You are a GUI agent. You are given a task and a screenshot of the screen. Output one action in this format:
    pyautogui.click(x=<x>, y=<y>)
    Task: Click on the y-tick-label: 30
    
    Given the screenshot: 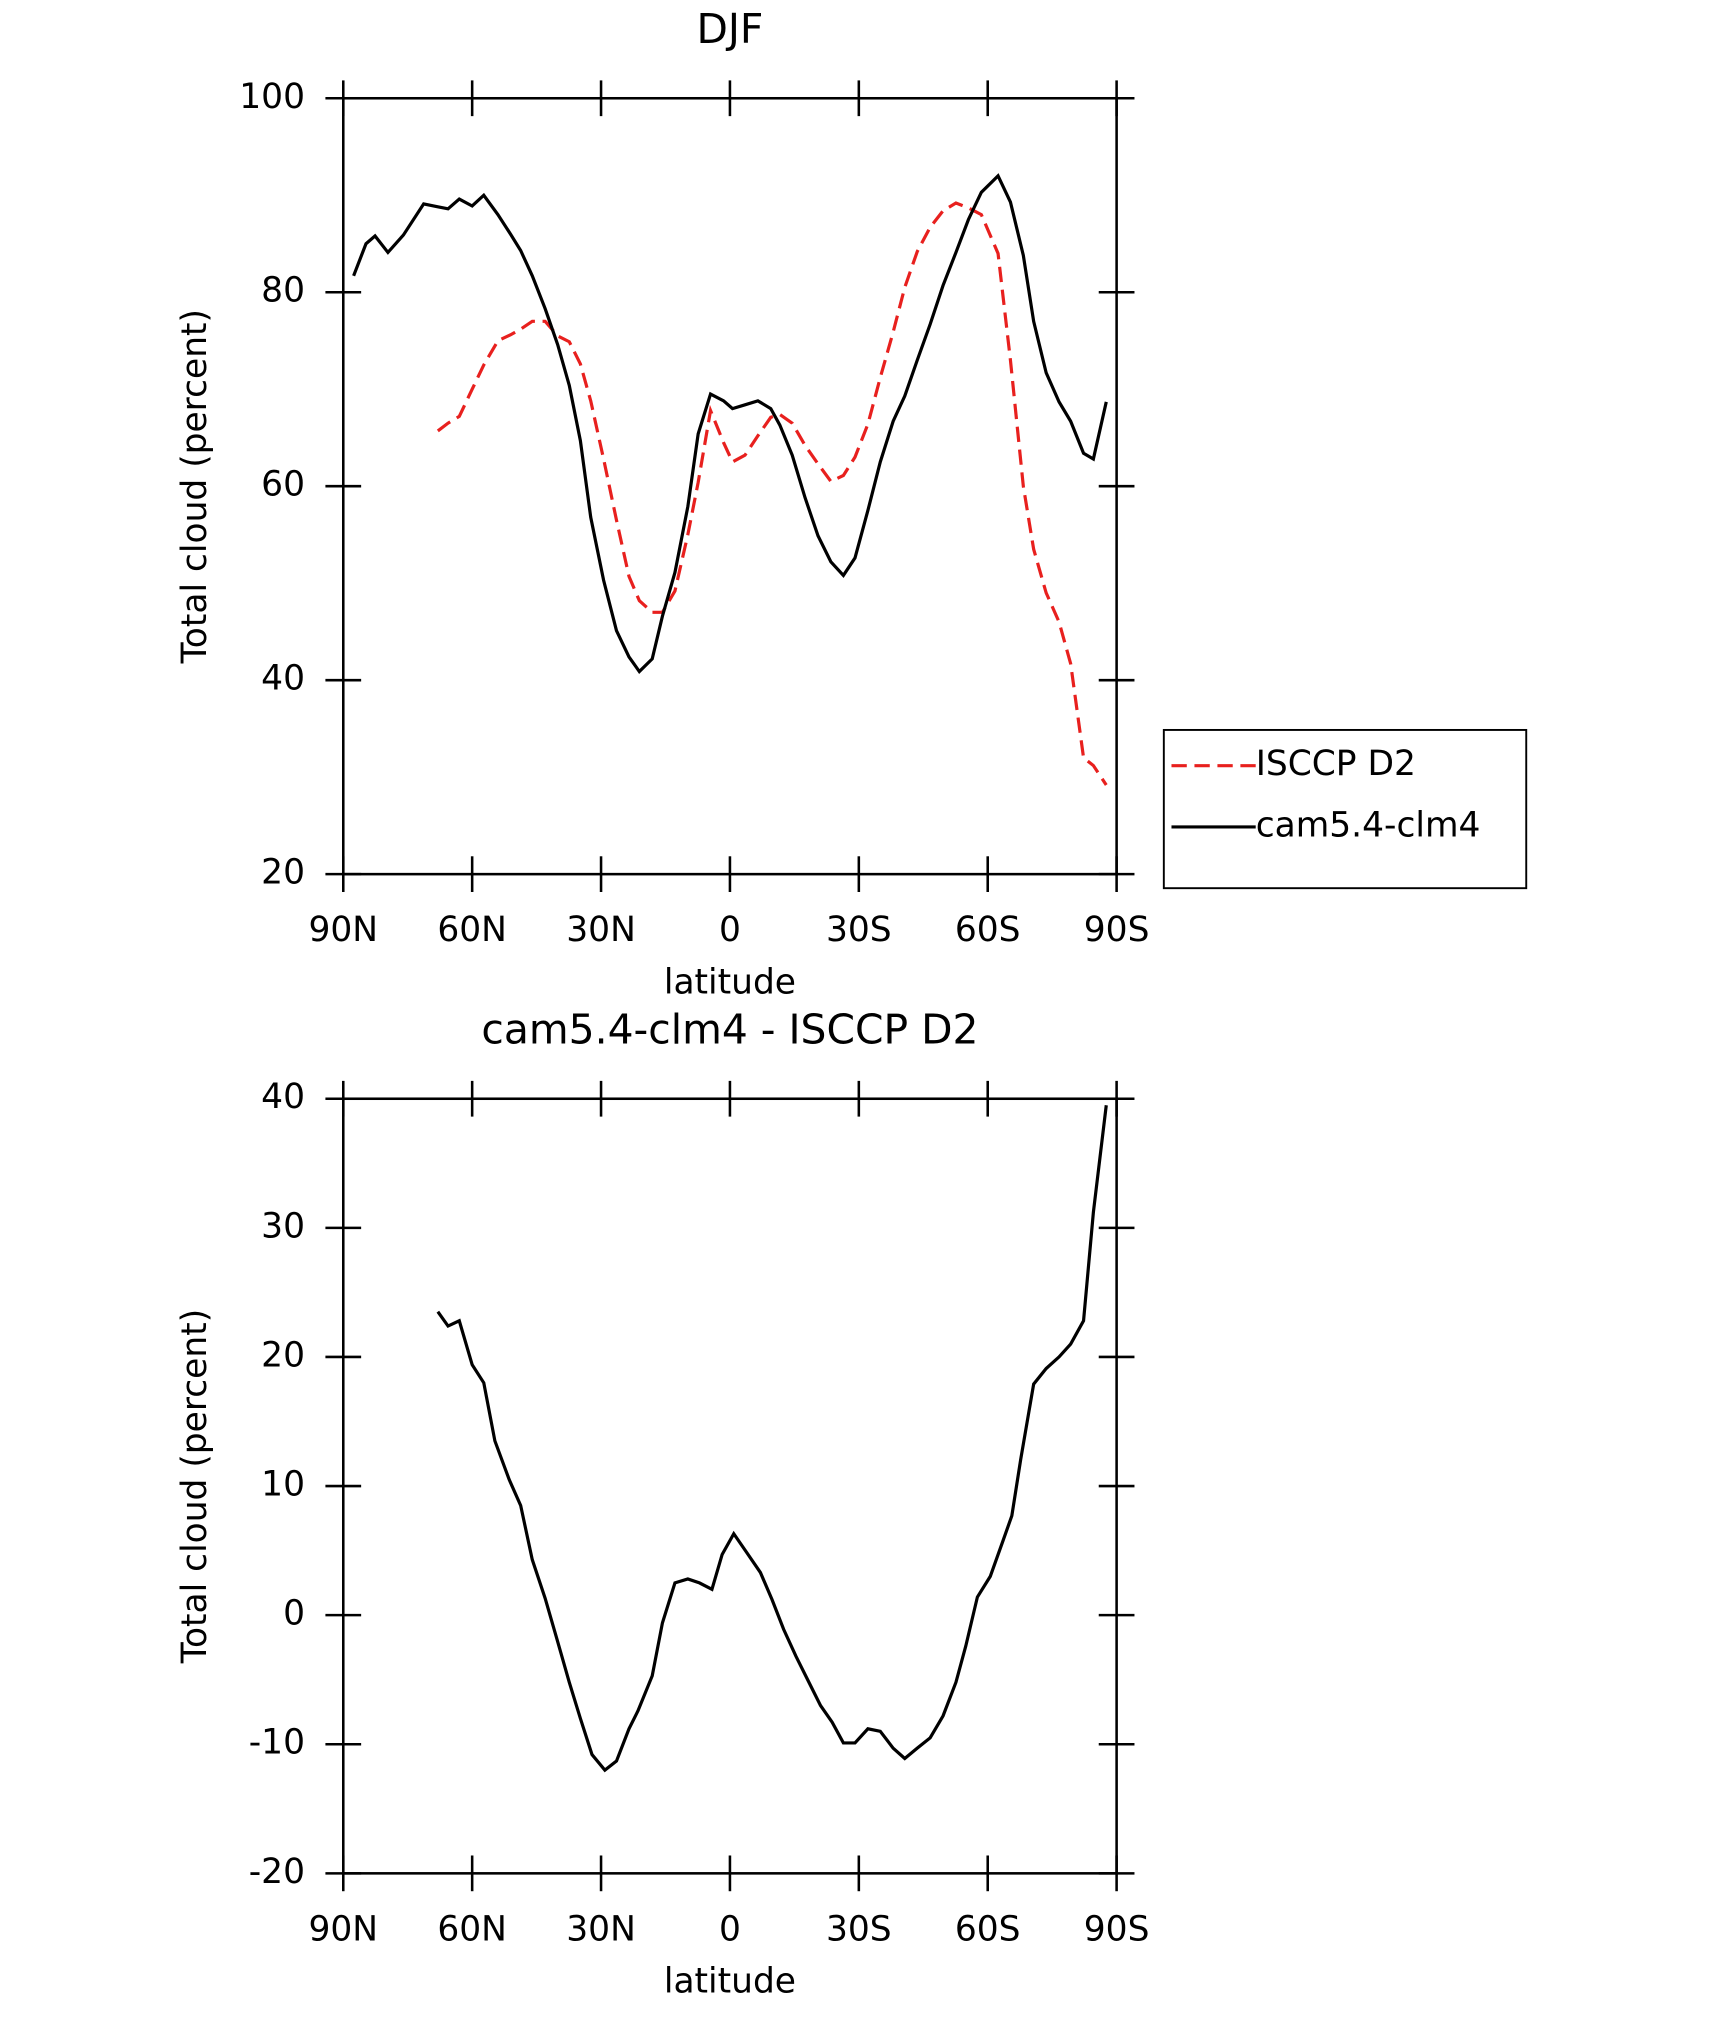 What is the action you would take?
    pyautogui.click(x=283, y=1226)
    